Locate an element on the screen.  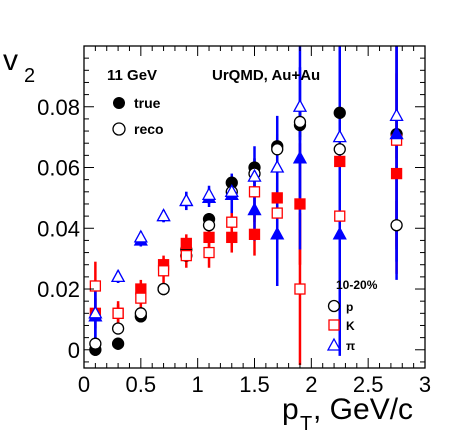
y-axis-title: v is located at coordinates (10, 60).